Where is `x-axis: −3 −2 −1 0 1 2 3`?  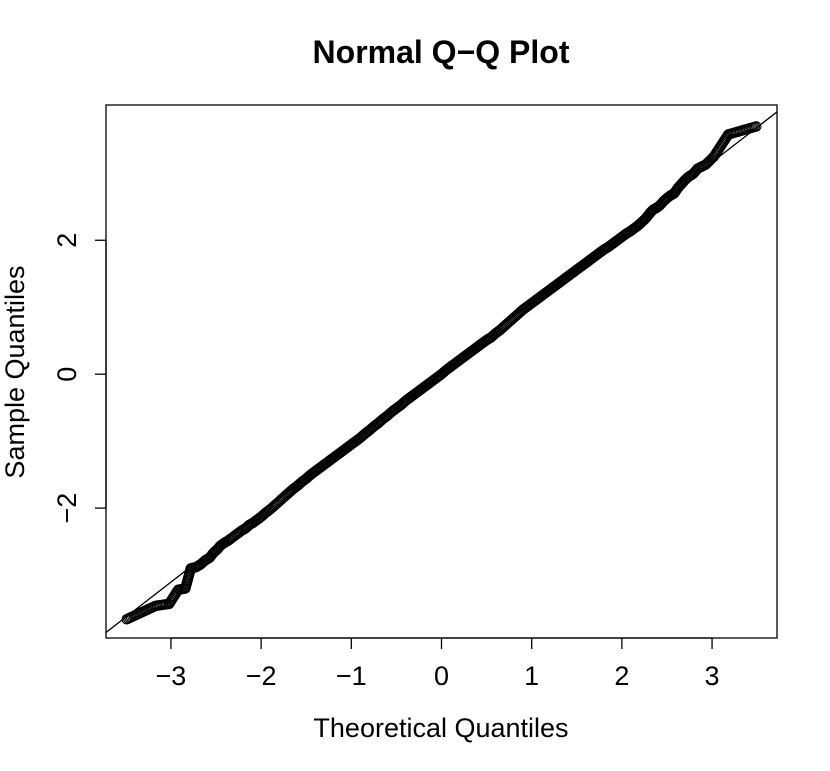
x-axis: −3 −2 −1 0 1 2 3 is located at coordinates (438, 664).